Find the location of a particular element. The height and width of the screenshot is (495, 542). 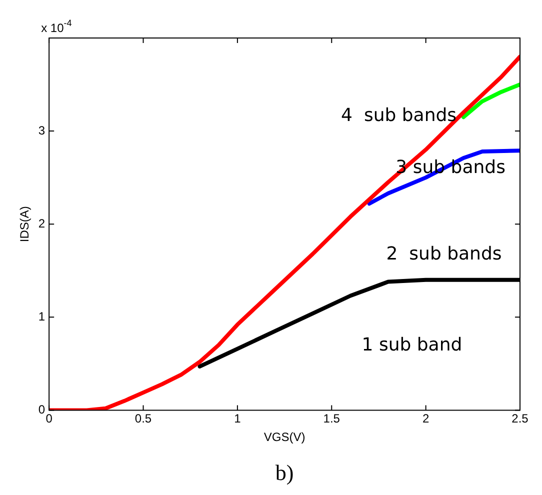

y-tick-label: 3 is located at coordinates (42, 130).